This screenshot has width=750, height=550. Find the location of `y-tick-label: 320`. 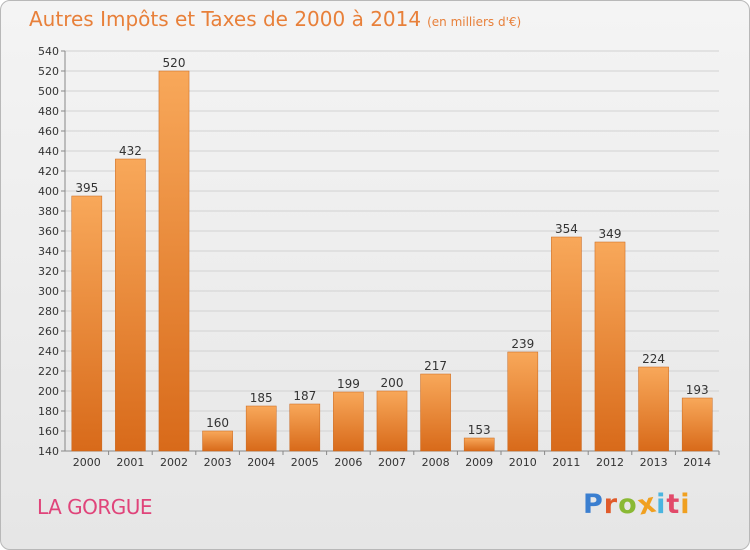

y-tick-label: 320 is located at coordinates (48, 271).